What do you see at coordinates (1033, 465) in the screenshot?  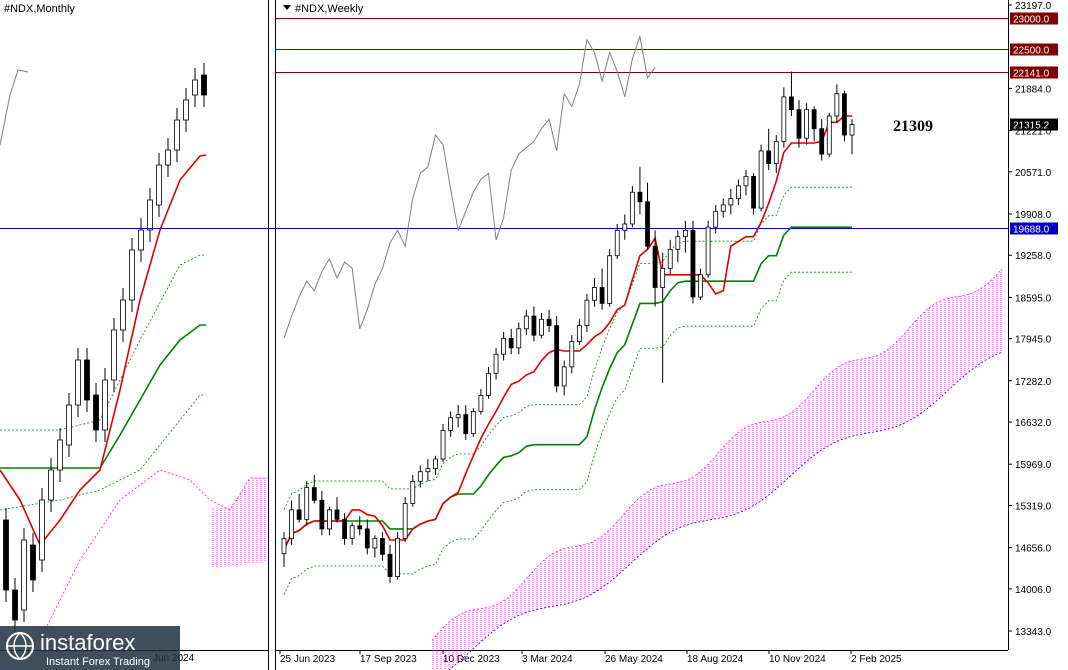 I see `y-tick-label: 15969.0` at bounding box center [1033, 465].